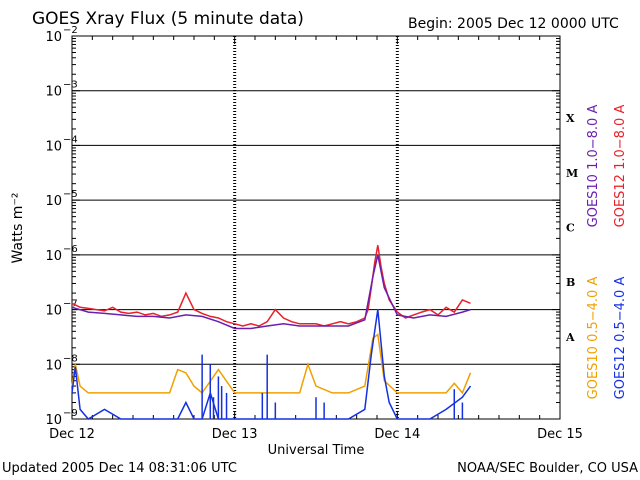 Image resolution: width=640 pixels, height=480 pixels. I want to click on x-tick-label: Dec 13, so click(235, 434).